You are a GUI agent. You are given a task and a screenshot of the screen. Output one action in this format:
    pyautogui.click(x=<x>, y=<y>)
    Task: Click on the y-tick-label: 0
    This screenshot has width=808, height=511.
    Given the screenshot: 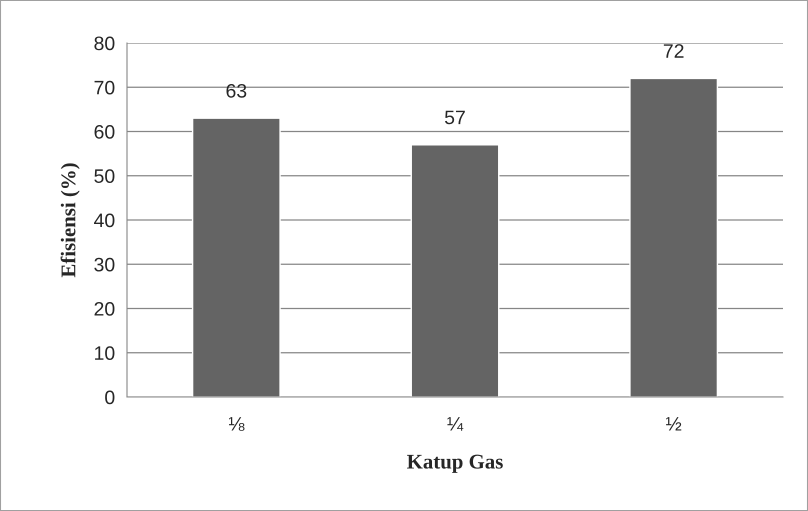 What is the action you would take?
    pyautogui.click(x=109, y=397)
    